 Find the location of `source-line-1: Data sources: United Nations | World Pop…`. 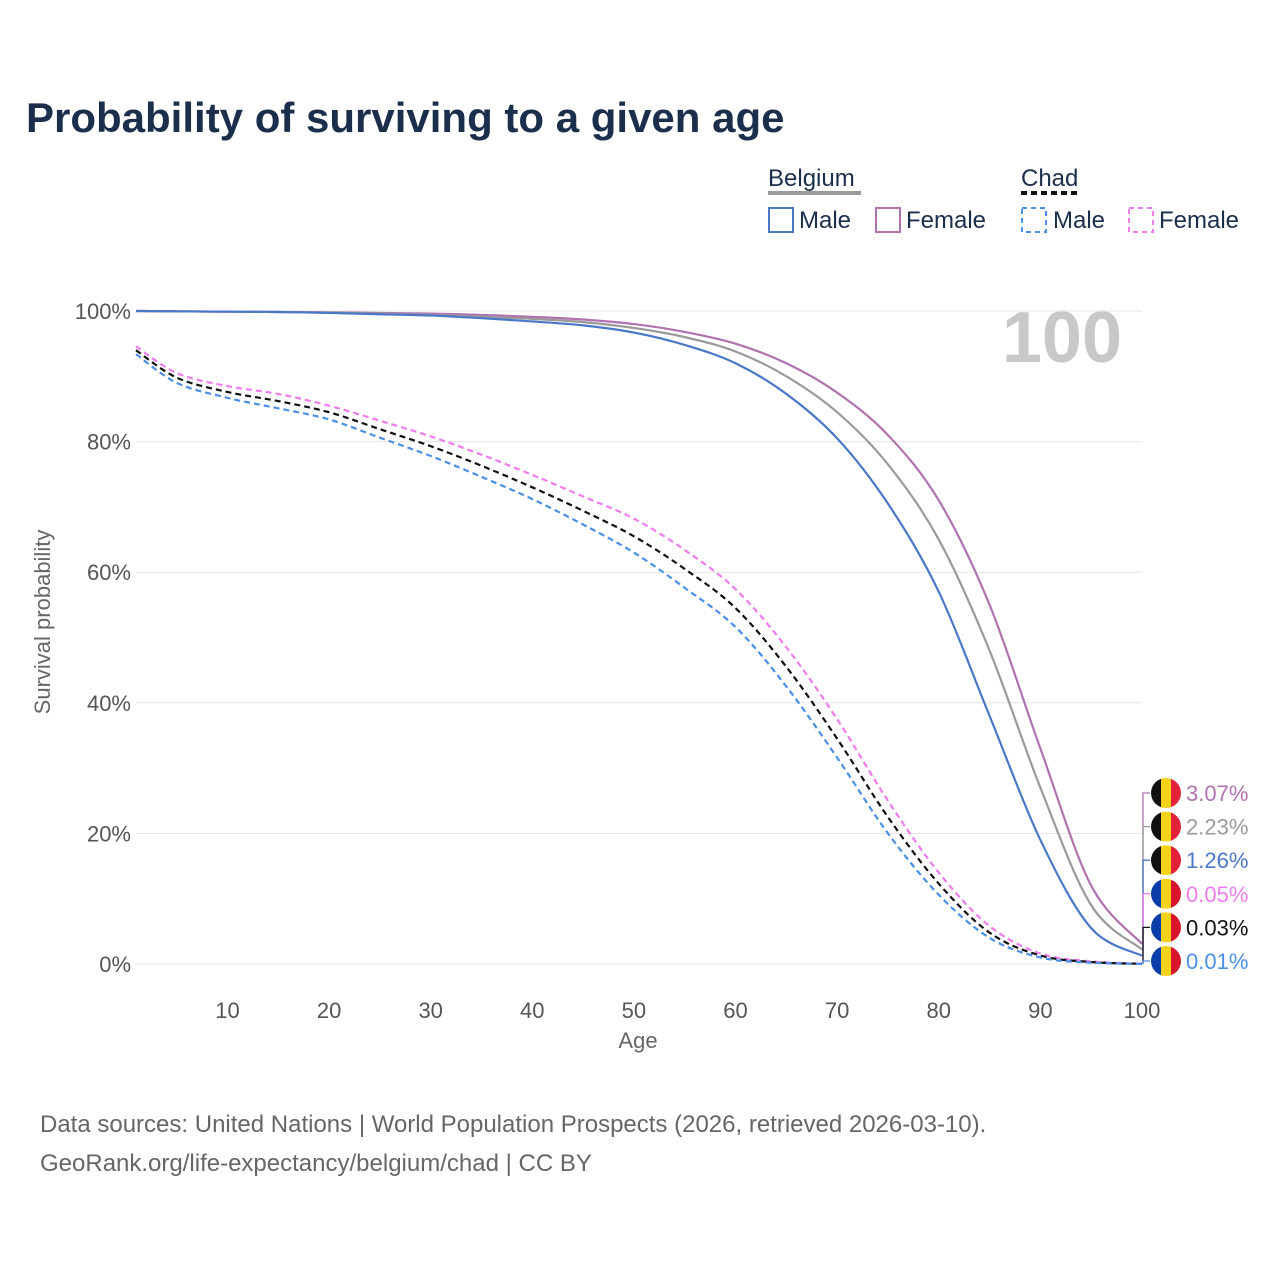

source-line-1: Data sources: United Nations | World Pop… is located at coordinates (513, 1124).